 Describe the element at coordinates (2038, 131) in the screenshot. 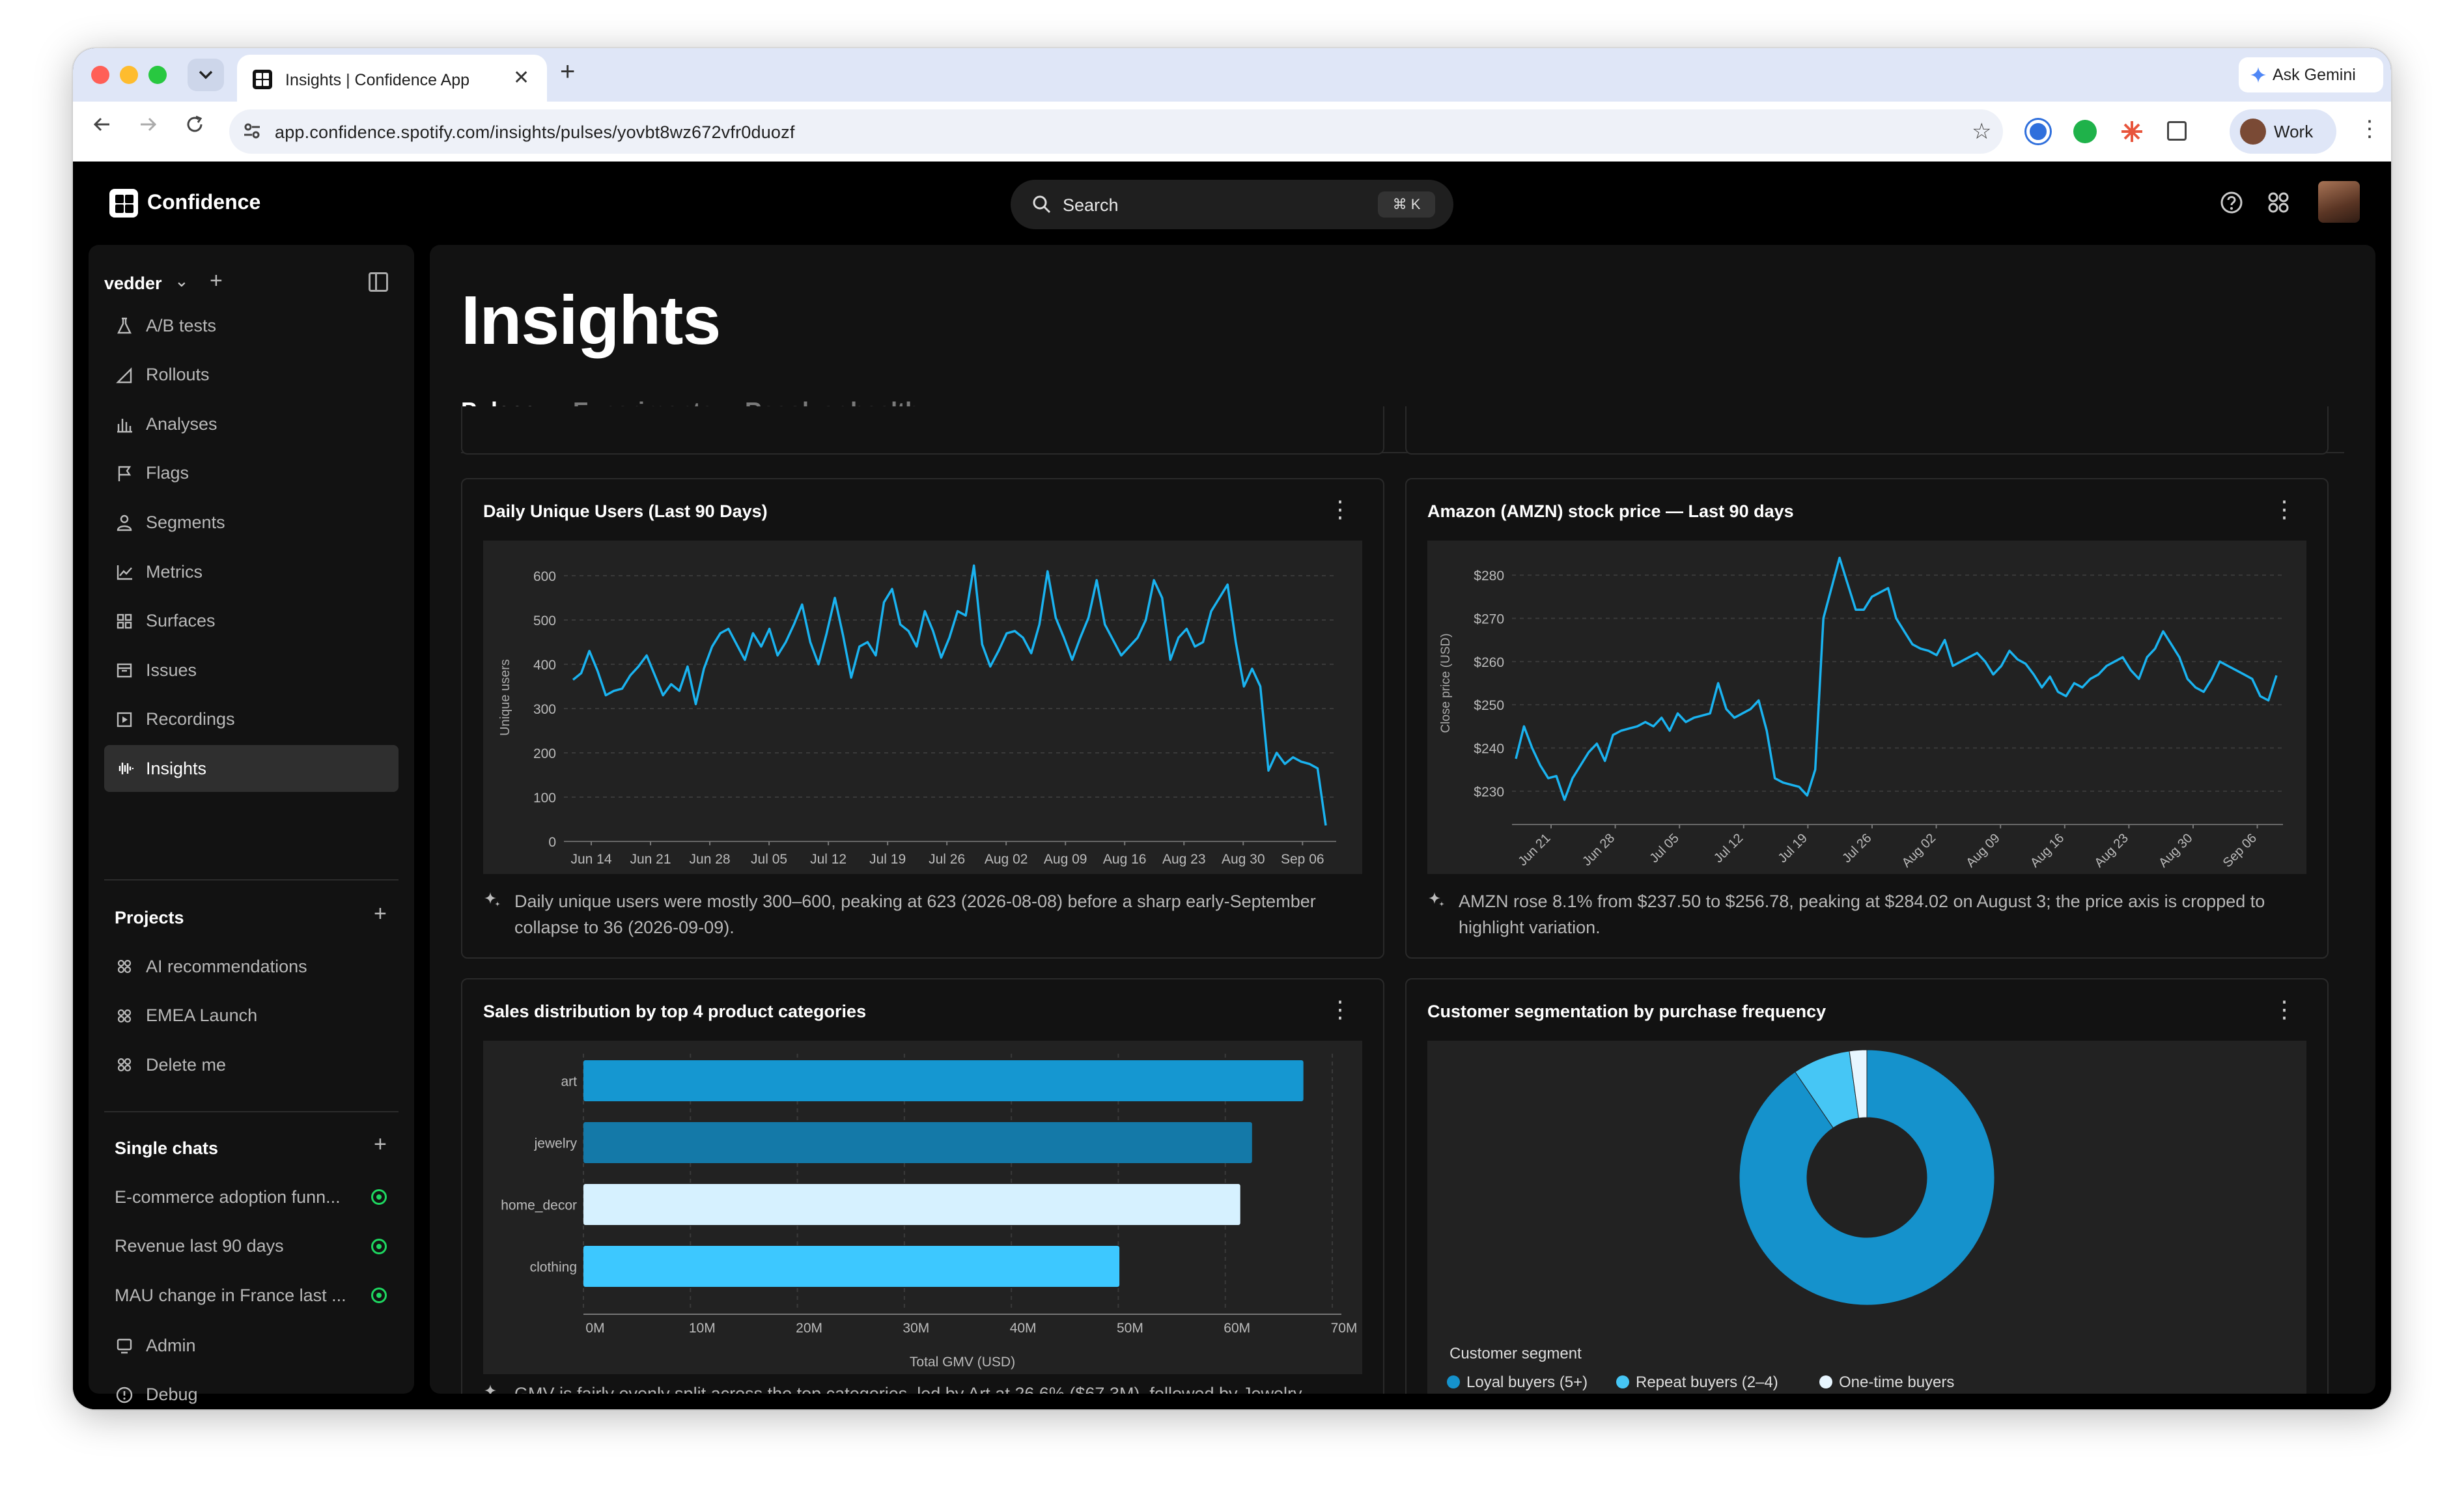

I see `password-manager-extension-icon` at that location.